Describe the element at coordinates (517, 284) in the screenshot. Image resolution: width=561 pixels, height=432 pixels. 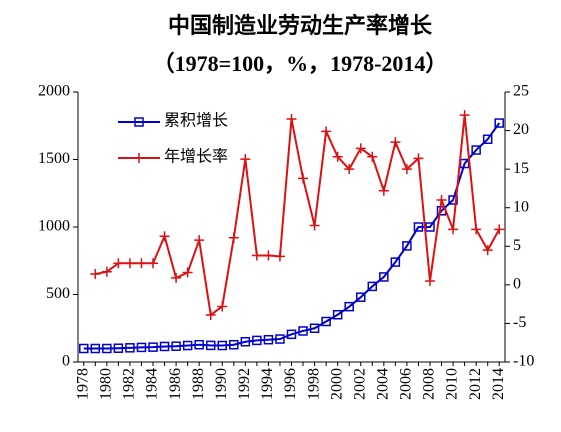
I see `y2-tick-label: 0` at that location.